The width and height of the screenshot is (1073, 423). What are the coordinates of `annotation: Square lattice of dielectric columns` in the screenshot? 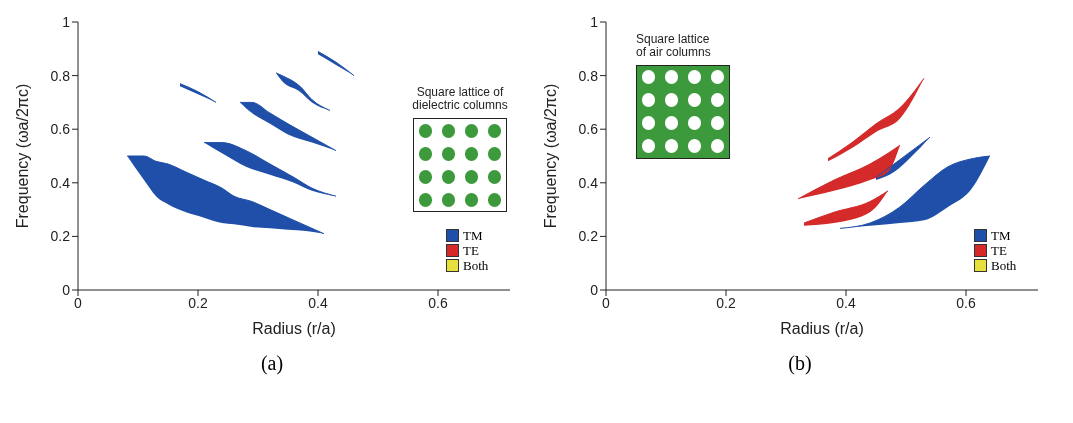 It's located at (460, 99).